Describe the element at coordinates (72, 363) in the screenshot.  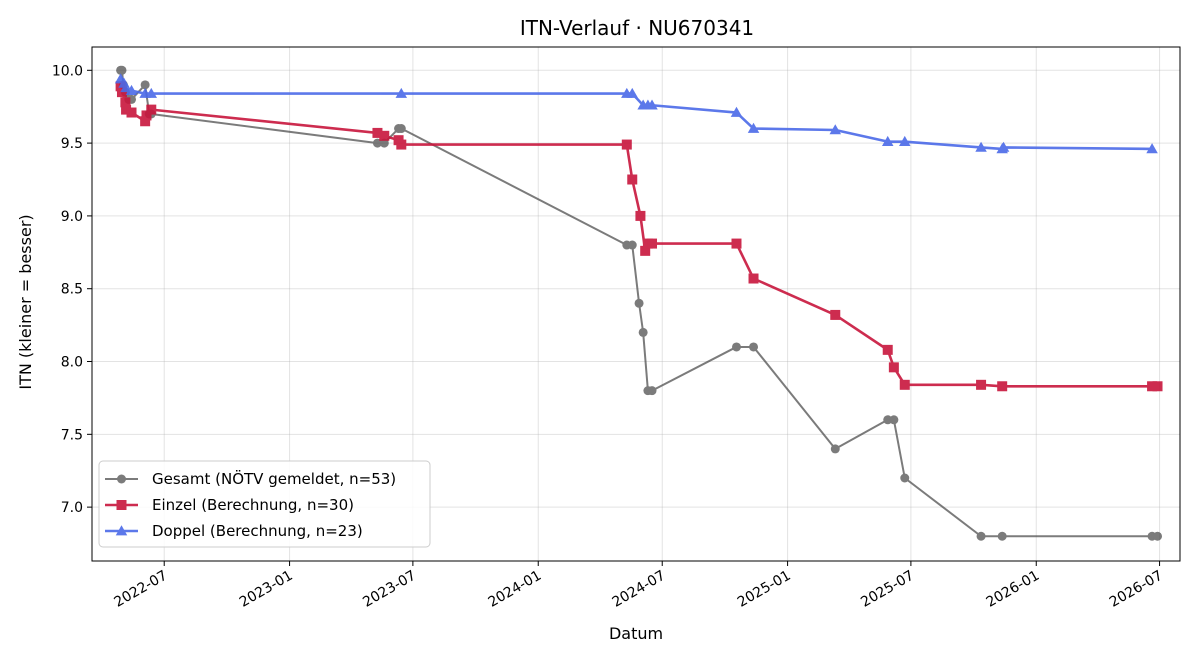
I see `y-tick-label: 8.0` at that location.